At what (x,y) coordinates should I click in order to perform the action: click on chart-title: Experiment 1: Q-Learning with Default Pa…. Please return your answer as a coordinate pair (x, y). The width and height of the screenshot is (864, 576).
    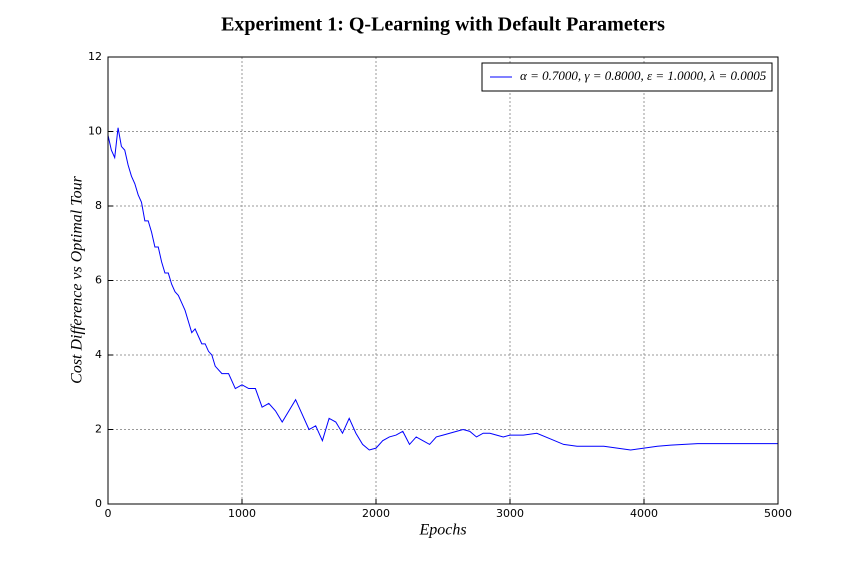
    Looking at the image, I should click on (443, 25).